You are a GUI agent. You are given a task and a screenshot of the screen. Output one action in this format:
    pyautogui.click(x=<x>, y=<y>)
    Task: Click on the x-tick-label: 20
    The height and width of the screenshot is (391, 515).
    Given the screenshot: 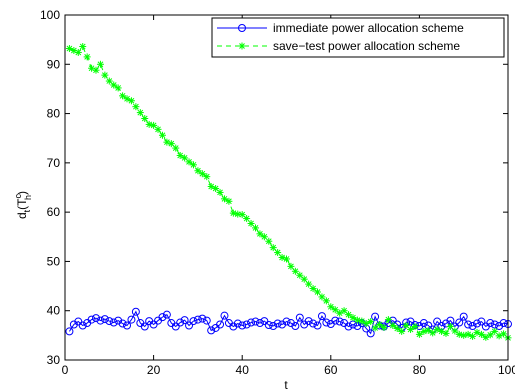 What is the action you would take?
    pyautogui.click(x=154, y=370)
    